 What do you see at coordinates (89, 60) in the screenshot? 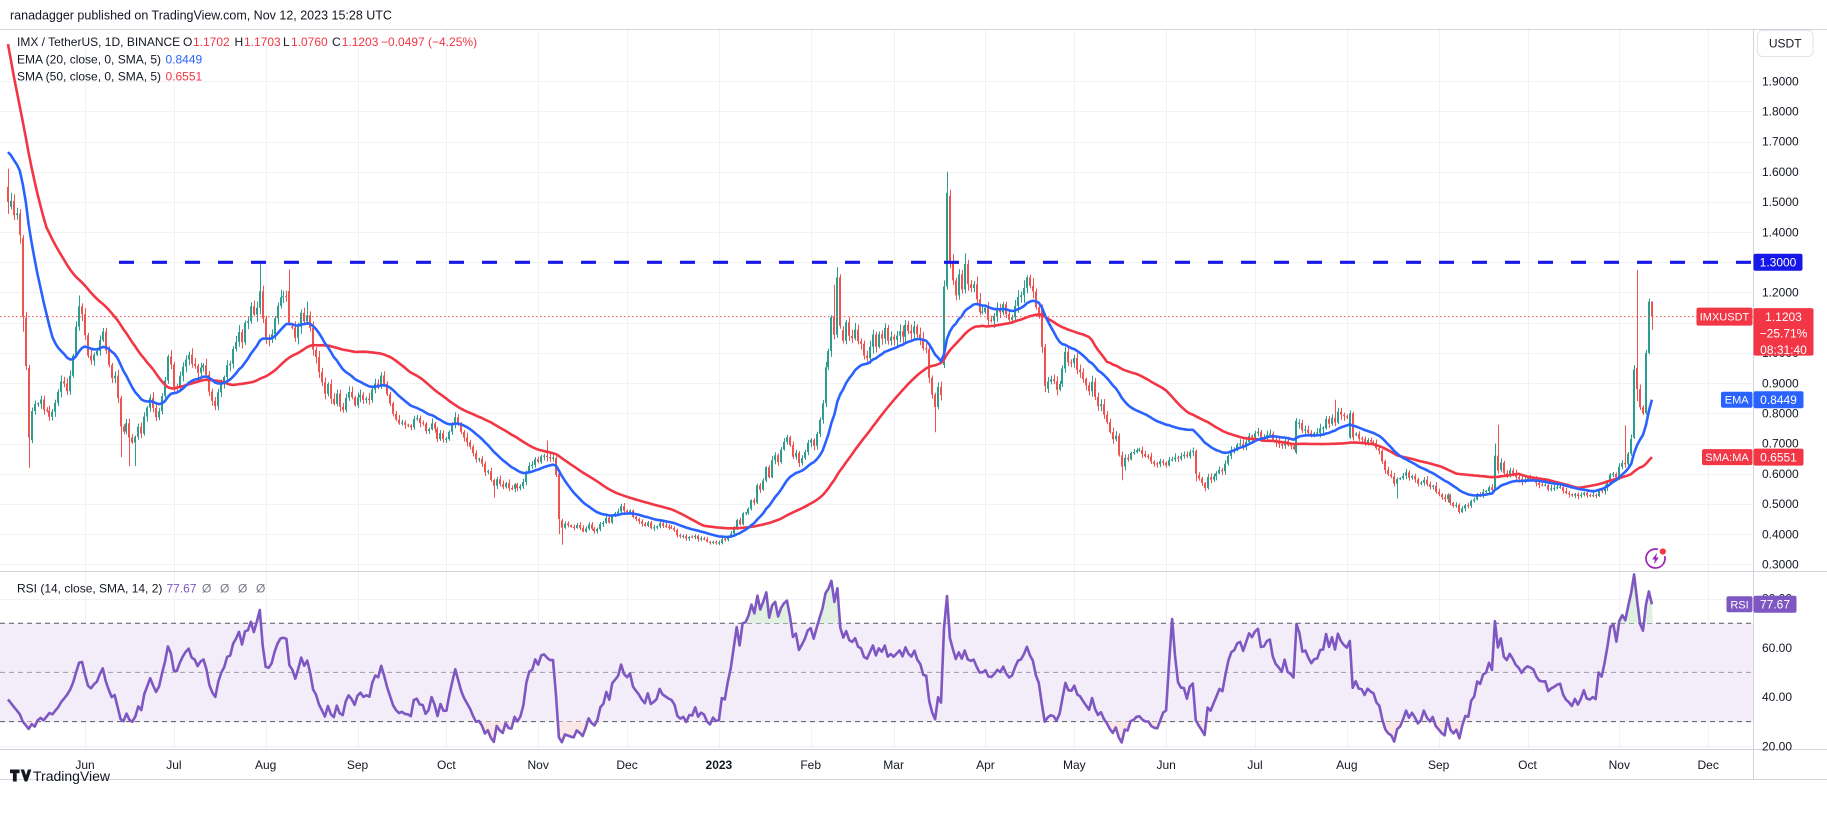
I see `svg-text: EMA (20, close, 0, SMA, 5)` at bounding box center [89, 60].